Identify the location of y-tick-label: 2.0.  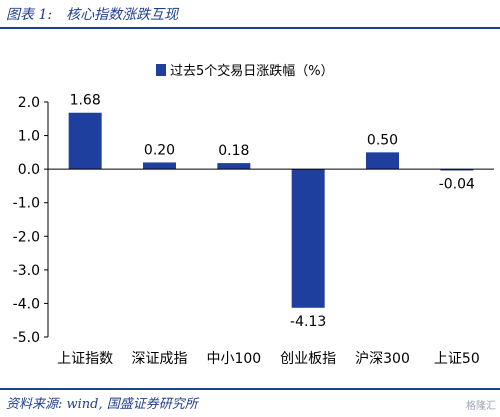
(29, 103).